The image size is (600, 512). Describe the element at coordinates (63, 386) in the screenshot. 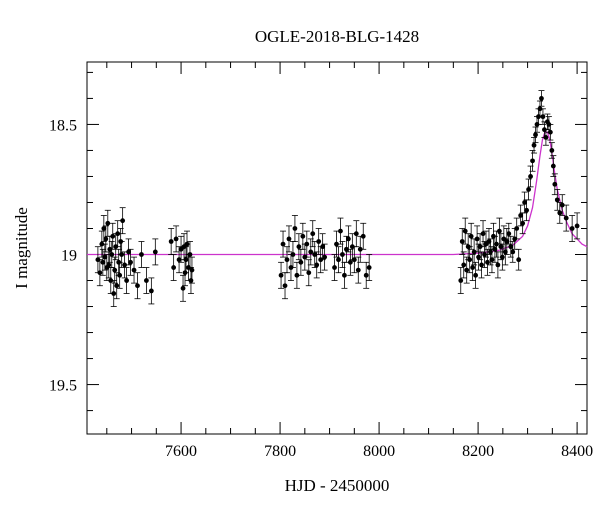

I see `y-tick-label: 19.5` at that location.